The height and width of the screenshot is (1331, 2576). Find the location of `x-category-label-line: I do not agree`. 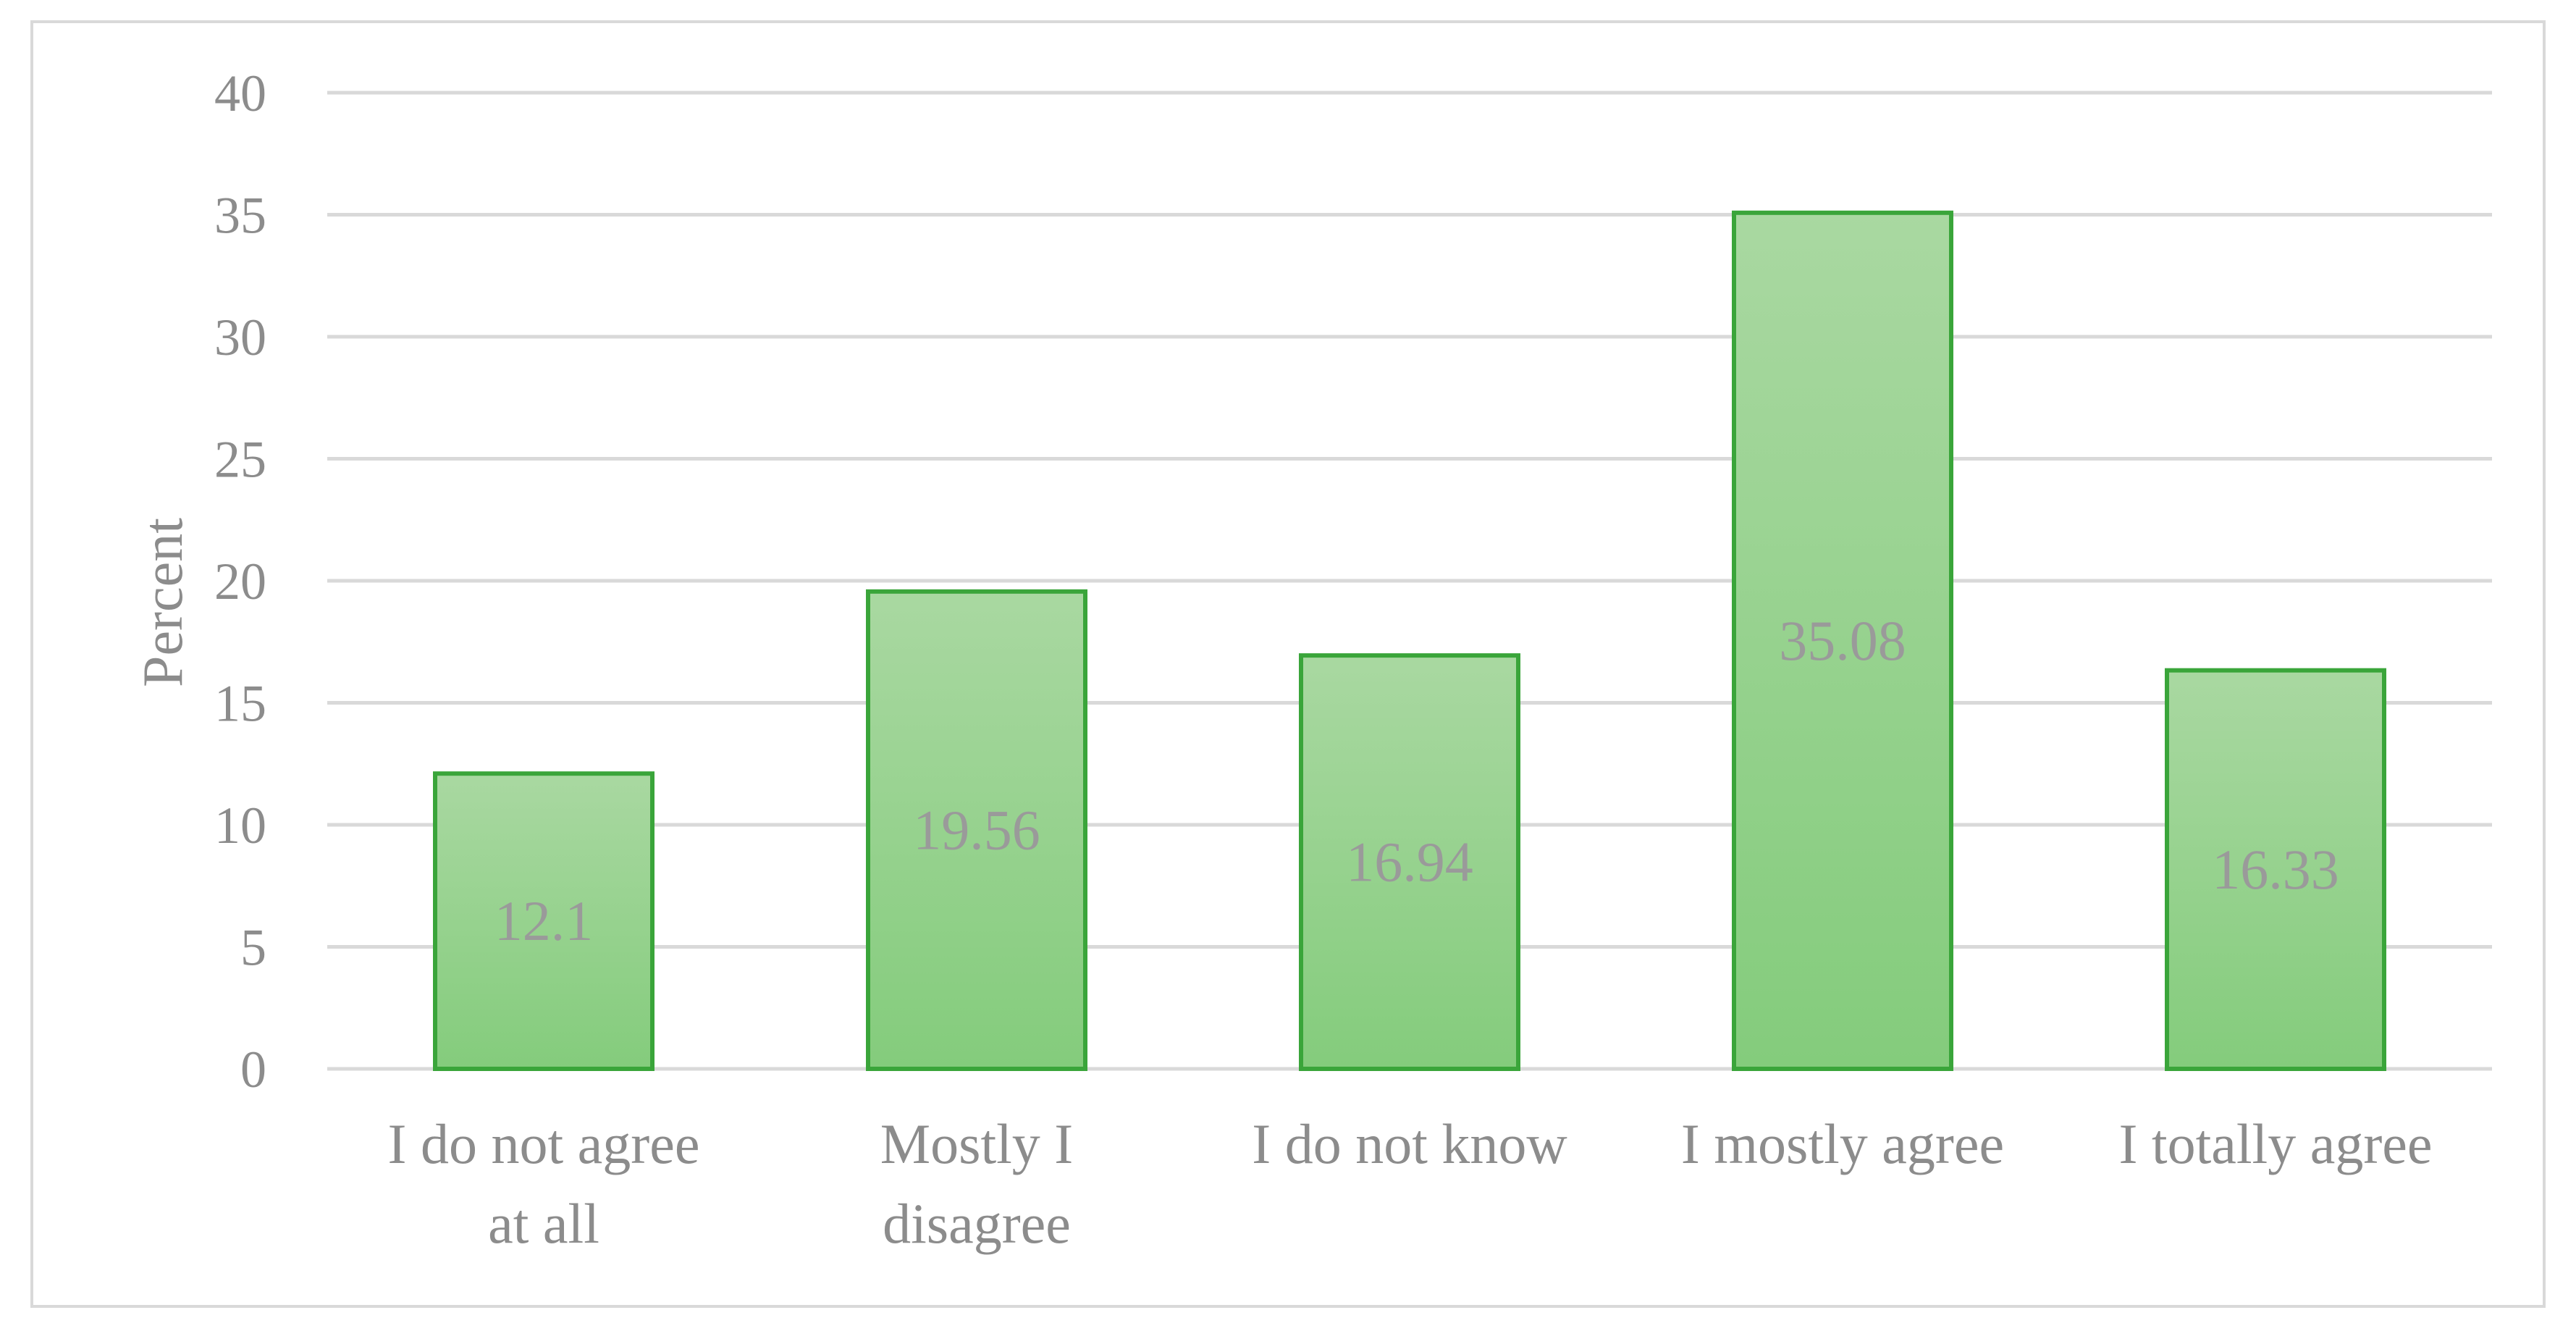

x-category-label-line: I do not agree is located at coordinates (544, 1143).